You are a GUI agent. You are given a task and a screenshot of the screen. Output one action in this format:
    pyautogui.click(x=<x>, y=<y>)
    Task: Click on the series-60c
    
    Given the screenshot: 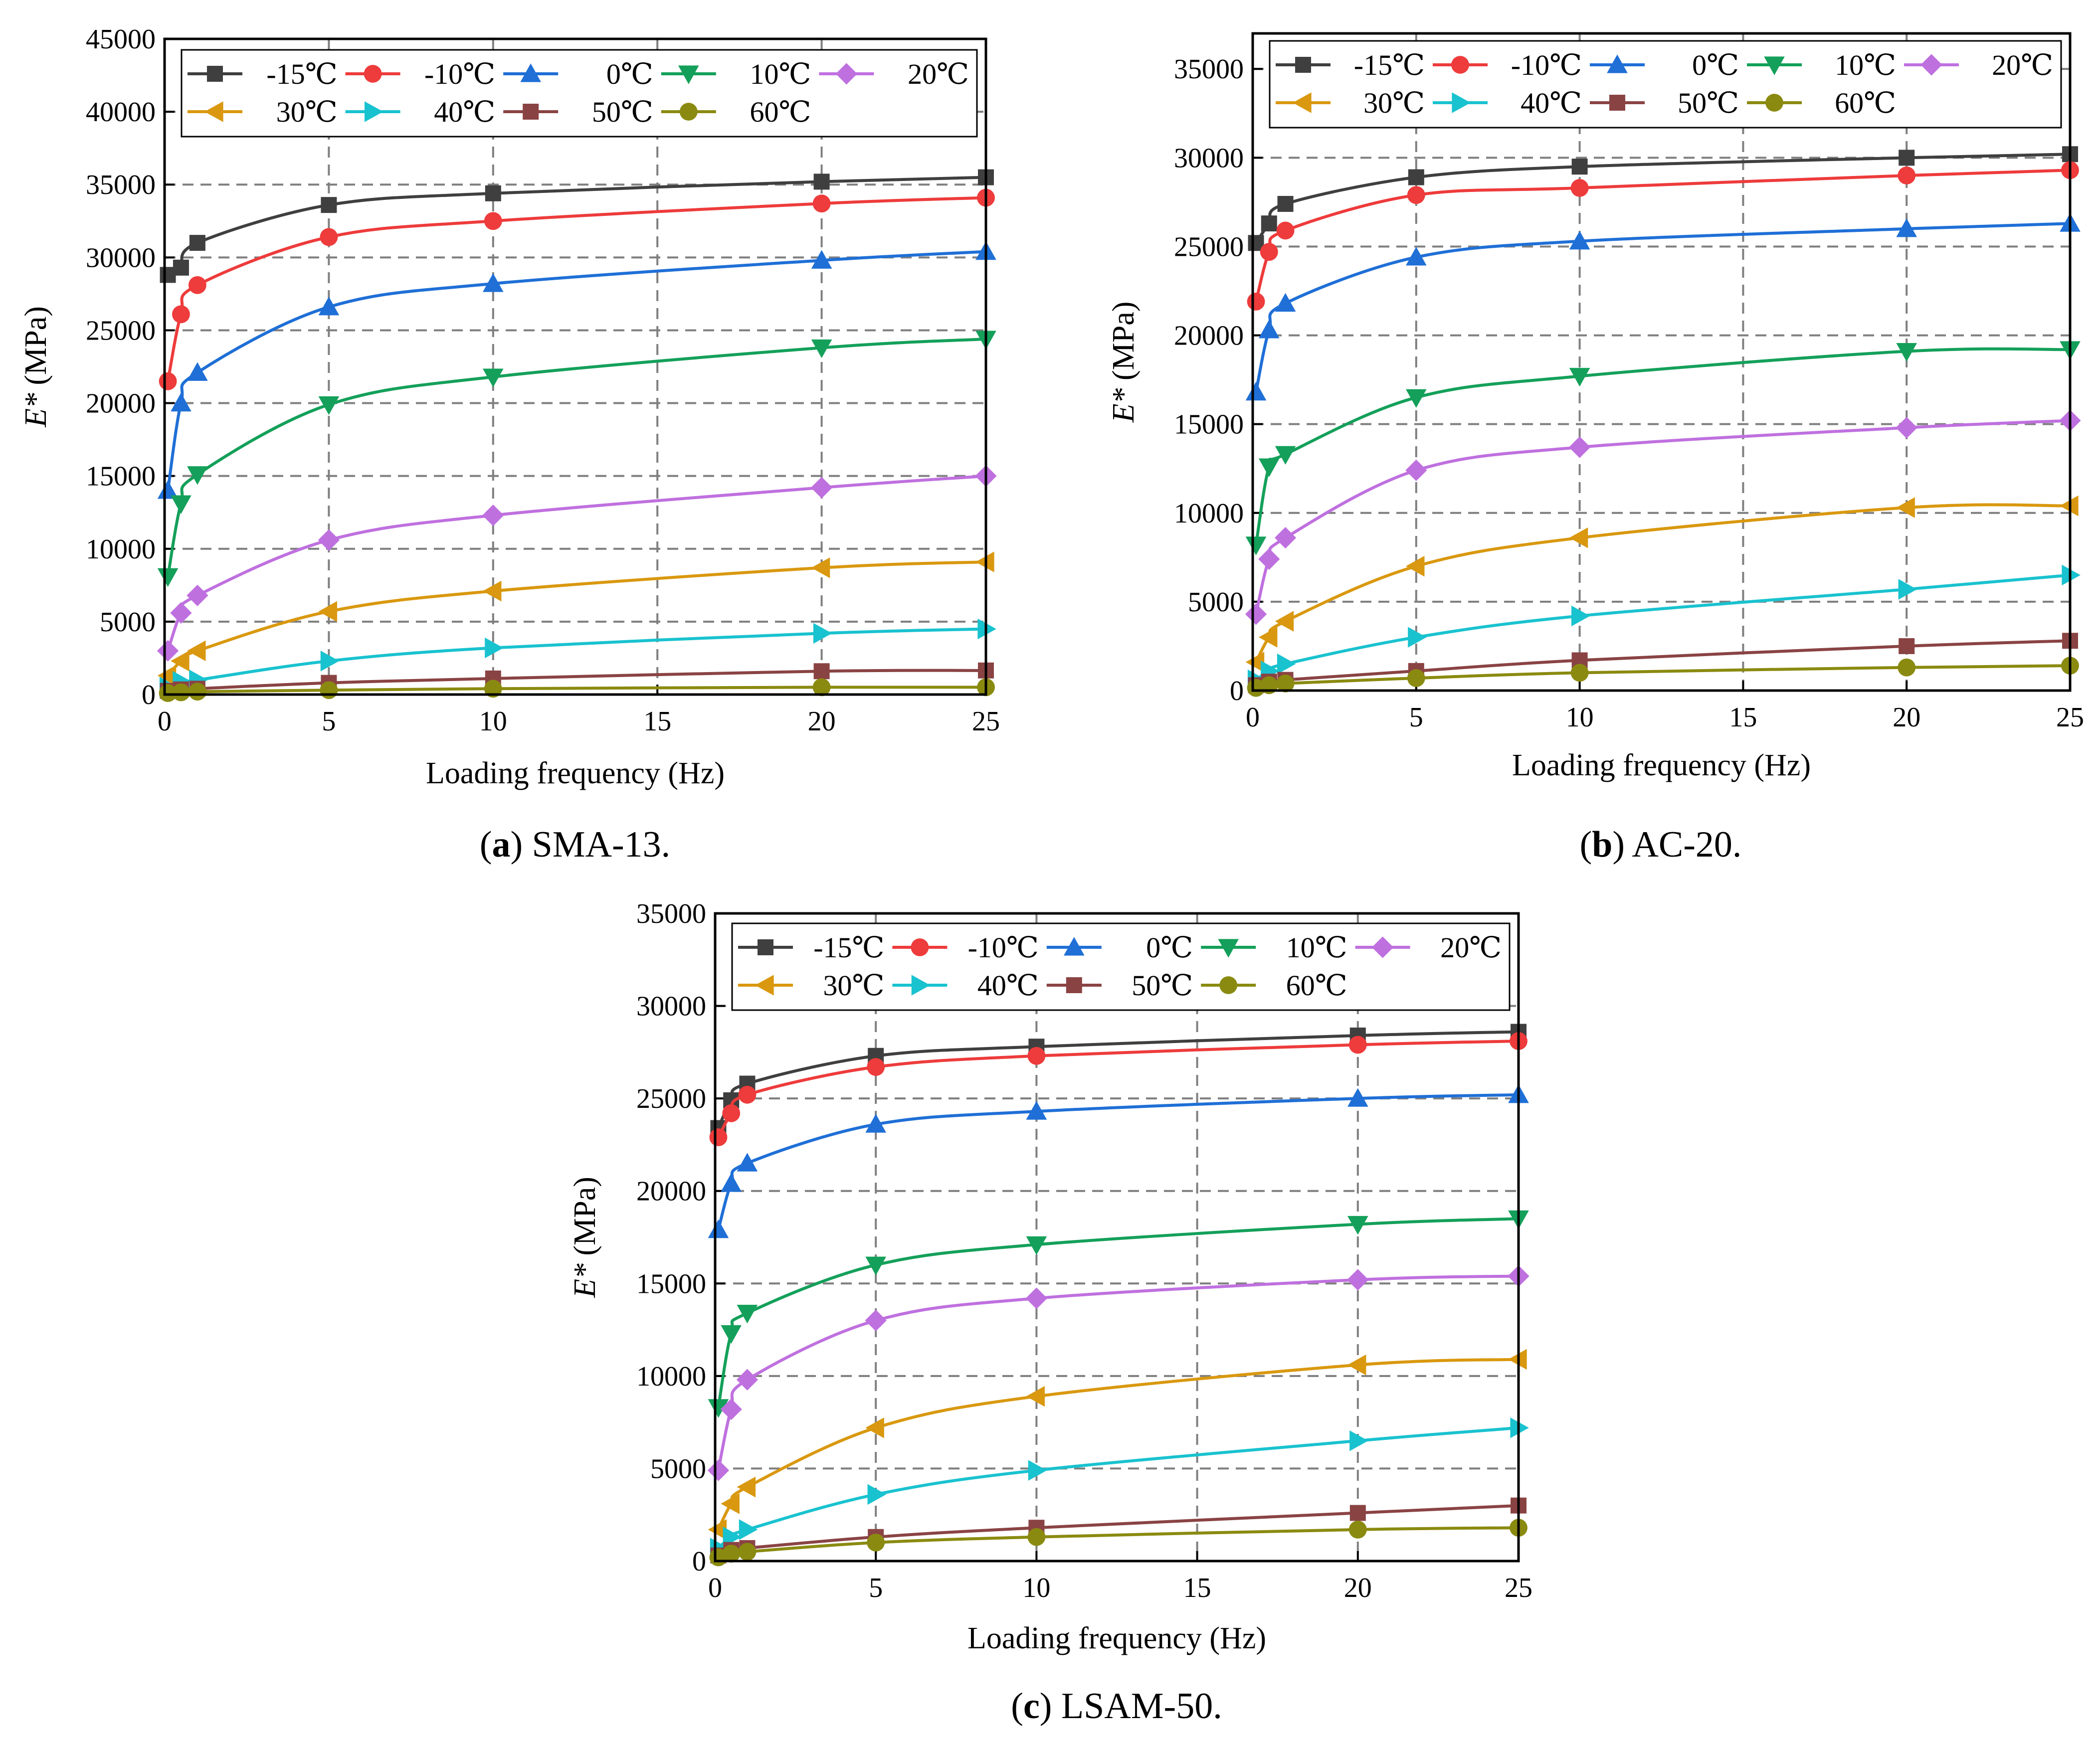 What is the action you would take?
    pyautogui.click(x=1118, y=1543)
    